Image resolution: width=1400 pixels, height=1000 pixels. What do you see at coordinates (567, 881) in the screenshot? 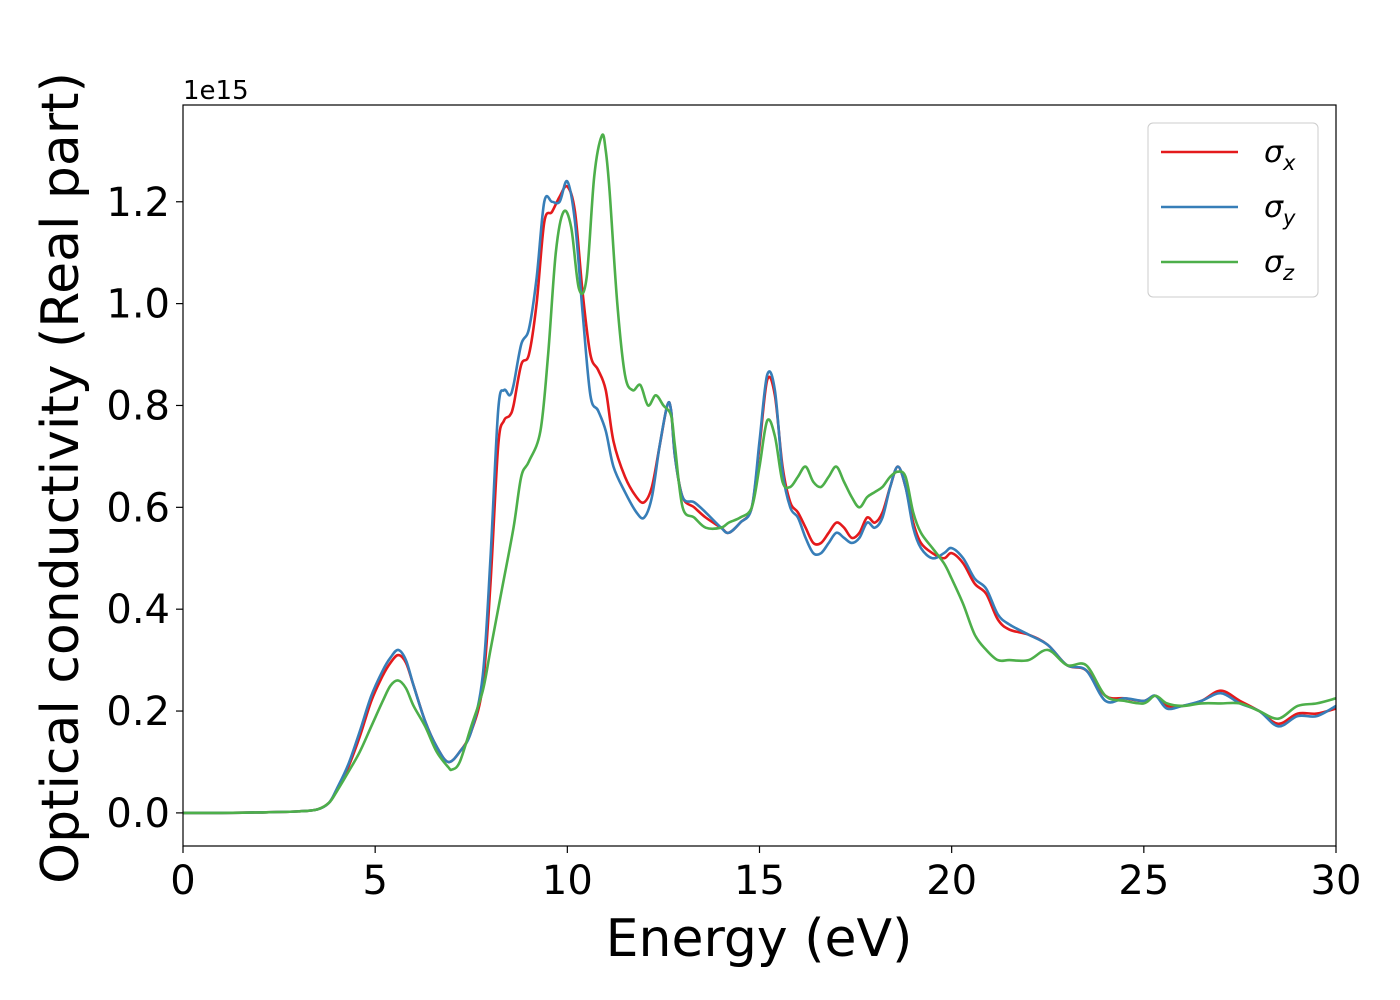
I see `x-tick-label: 10` at bounding box center [567, 881].